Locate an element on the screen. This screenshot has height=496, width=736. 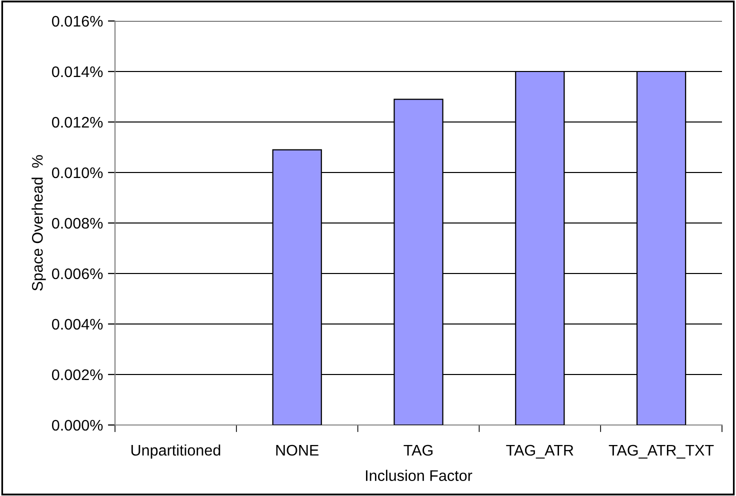
y-tick-label: 0.010% is located at coordinates (77, 172).